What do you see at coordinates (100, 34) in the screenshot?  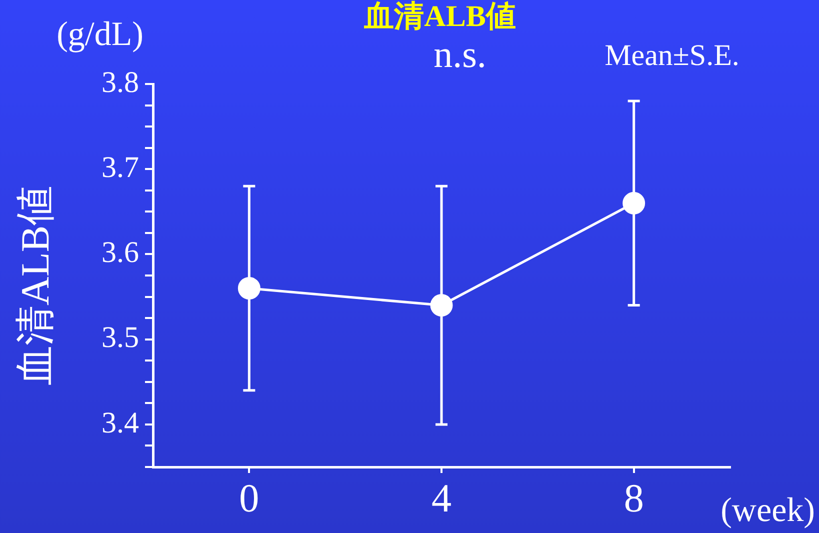 I see `text: (g/dL)` at bounding box center [100, 34].